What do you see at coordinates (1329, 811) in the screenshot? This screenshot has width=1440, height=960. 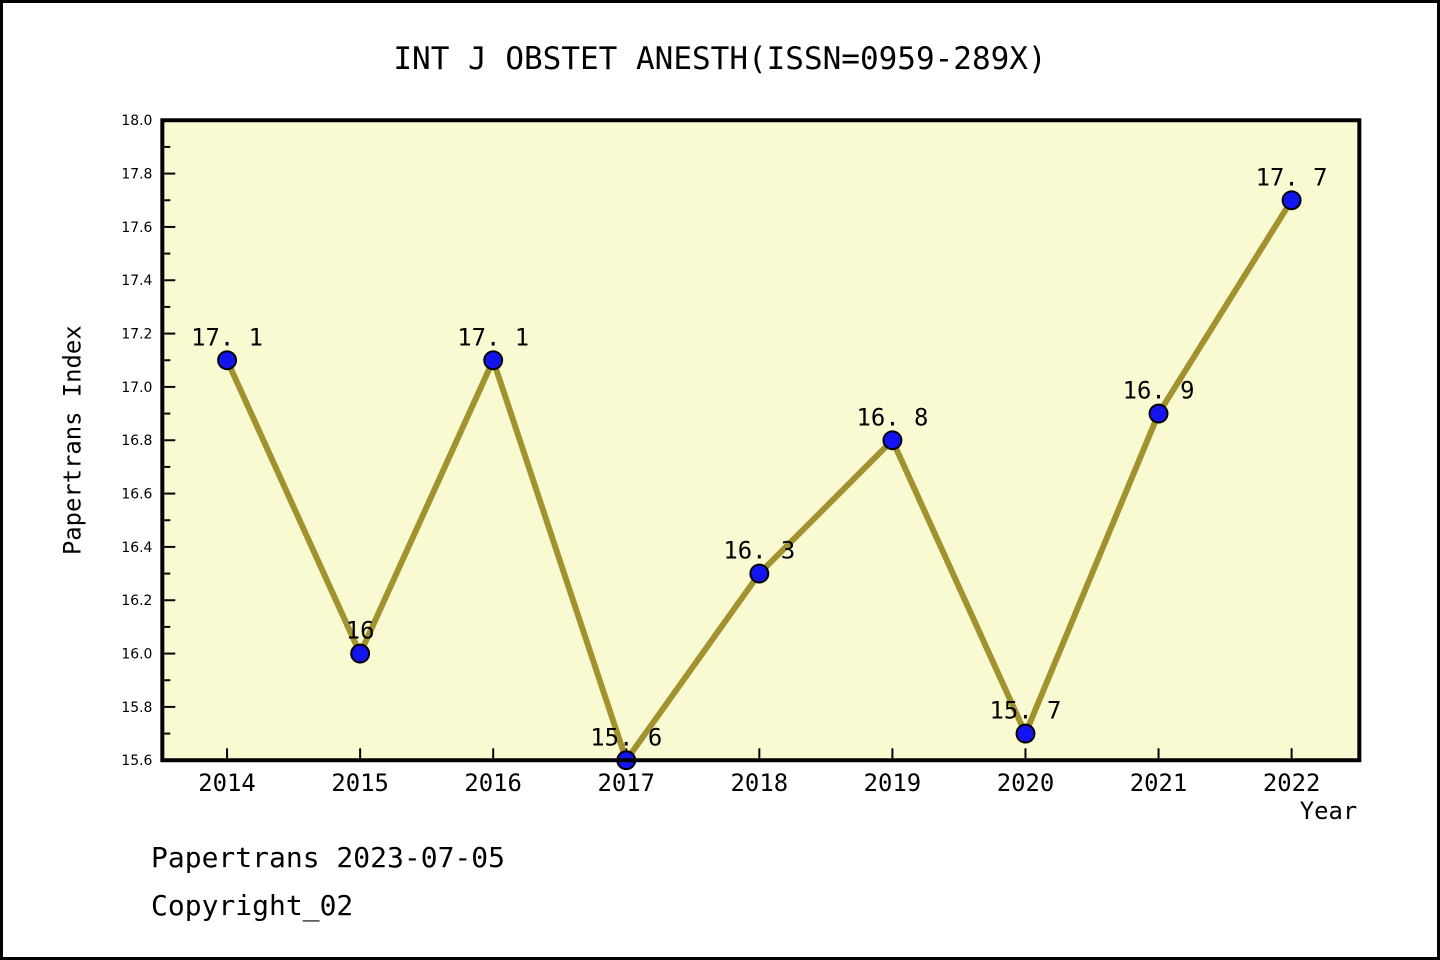 I see `x-axis-title: Year` at bounding box center [1329, 811].